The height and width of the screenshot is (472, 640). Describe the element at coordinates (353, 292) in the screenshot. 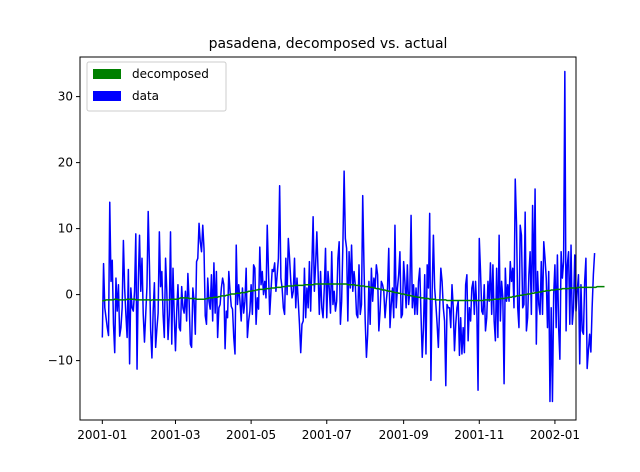

I see `series-line-decomposed` at that location.